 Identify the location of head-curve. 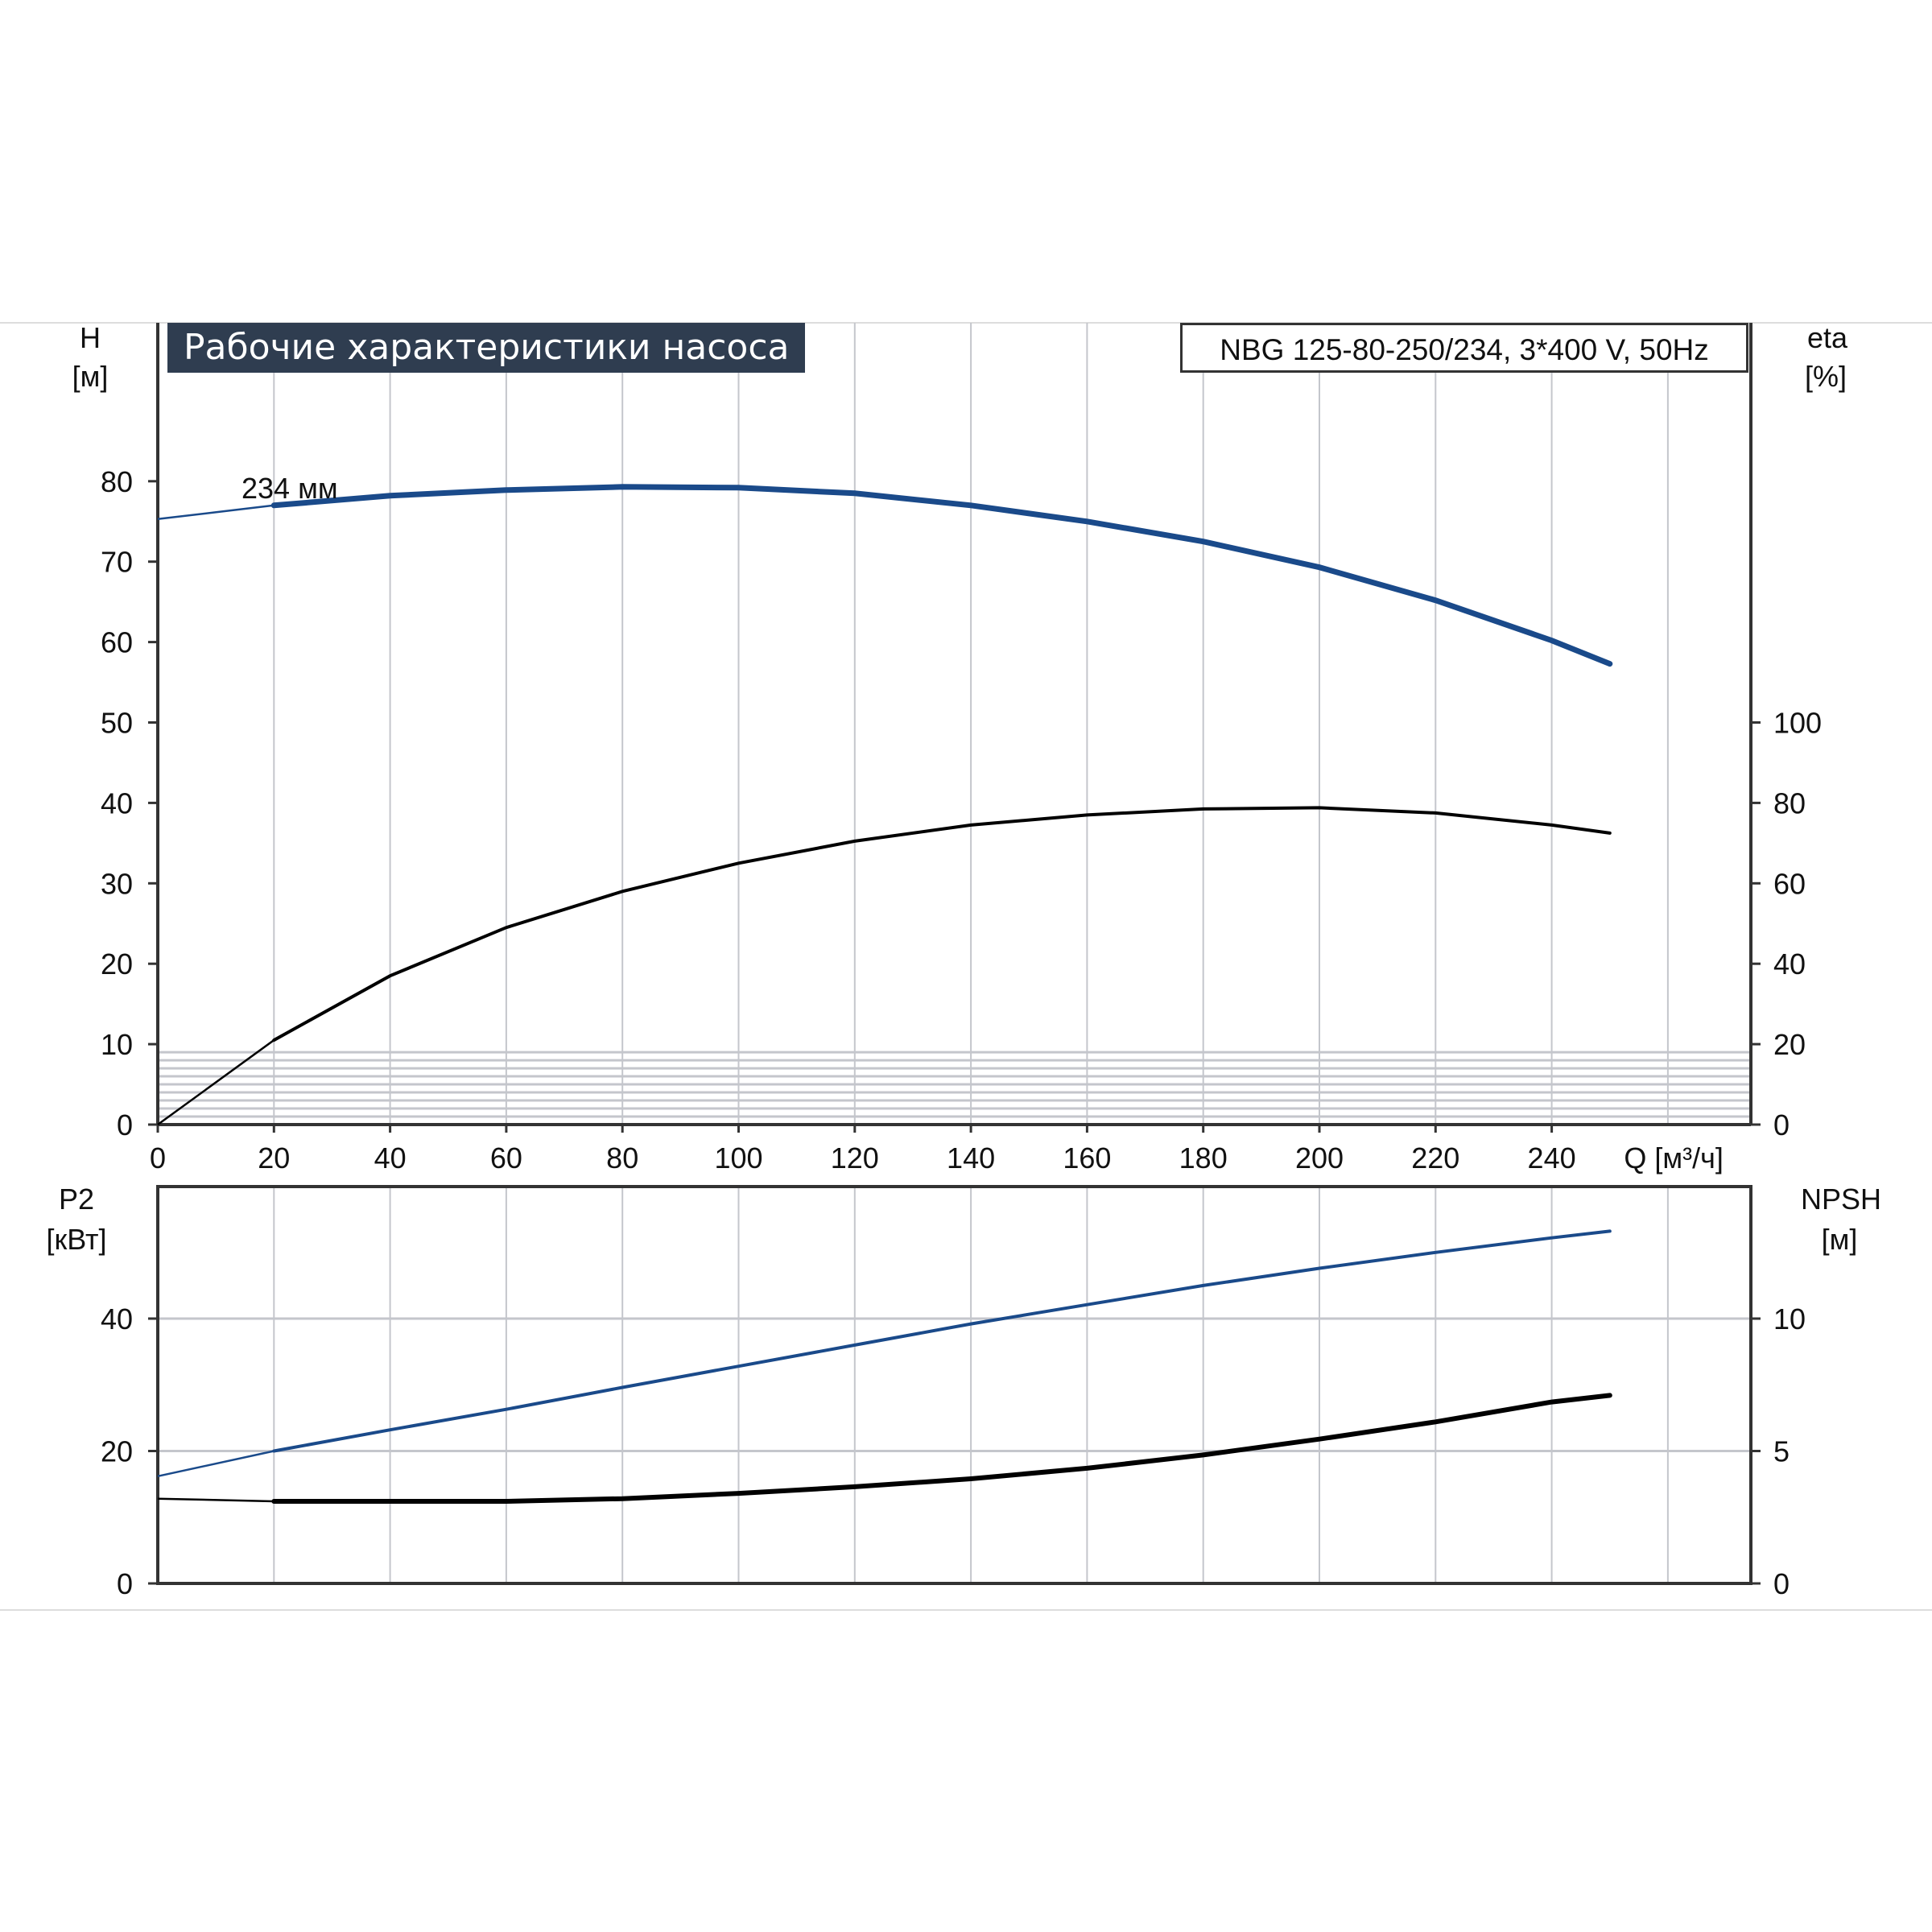
(941, 575).